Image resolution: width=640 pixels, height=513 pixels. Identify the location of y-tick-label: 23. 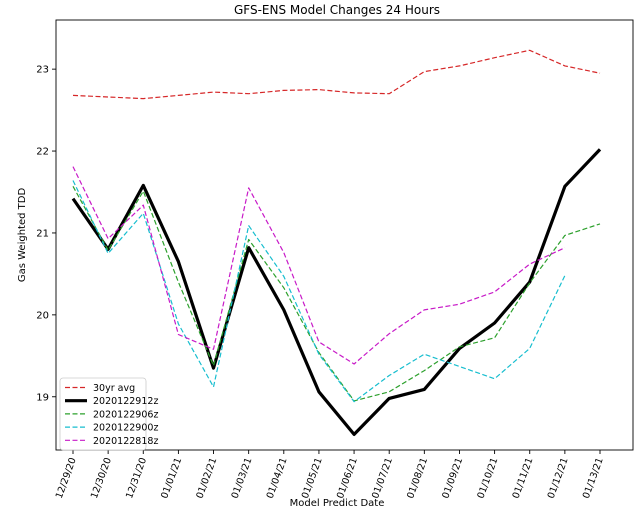
(42, 70).